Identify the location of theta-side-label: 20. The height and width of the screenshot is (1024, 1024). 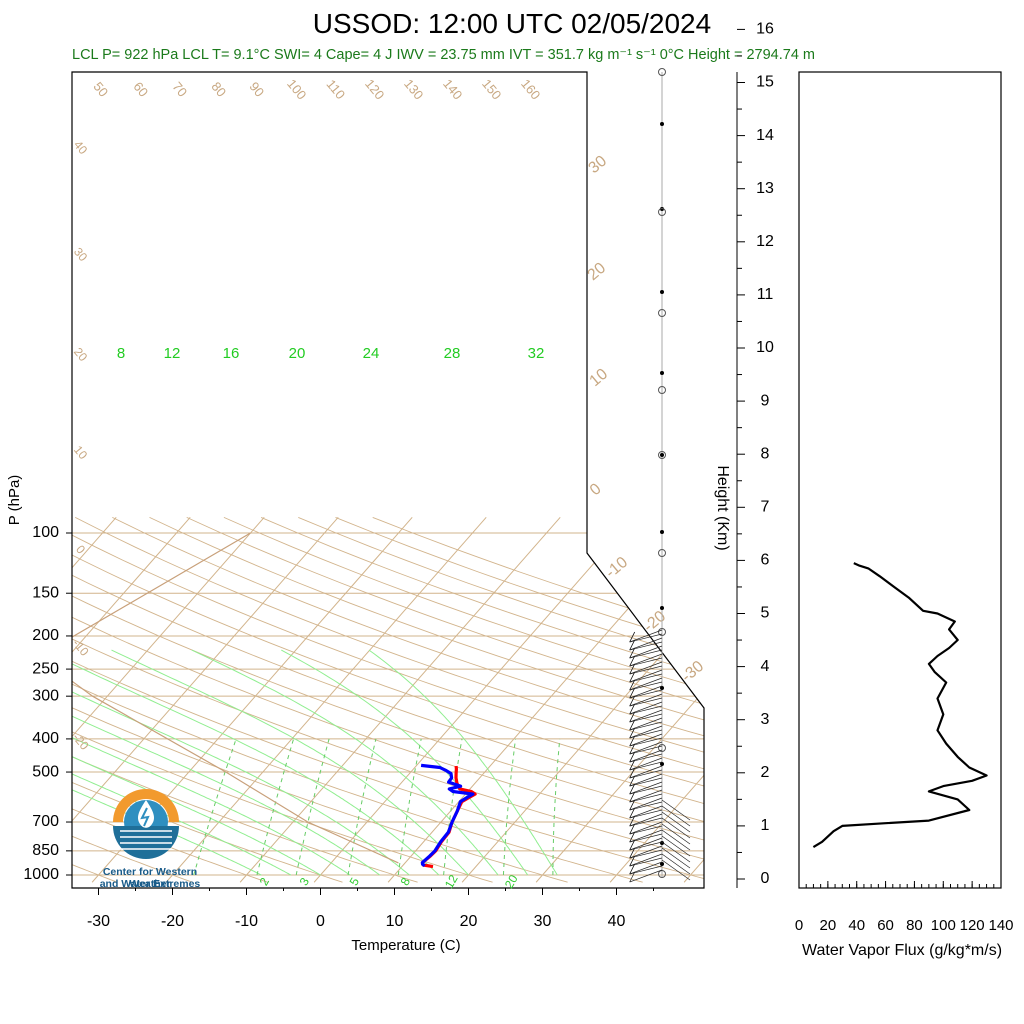
(81, 354).